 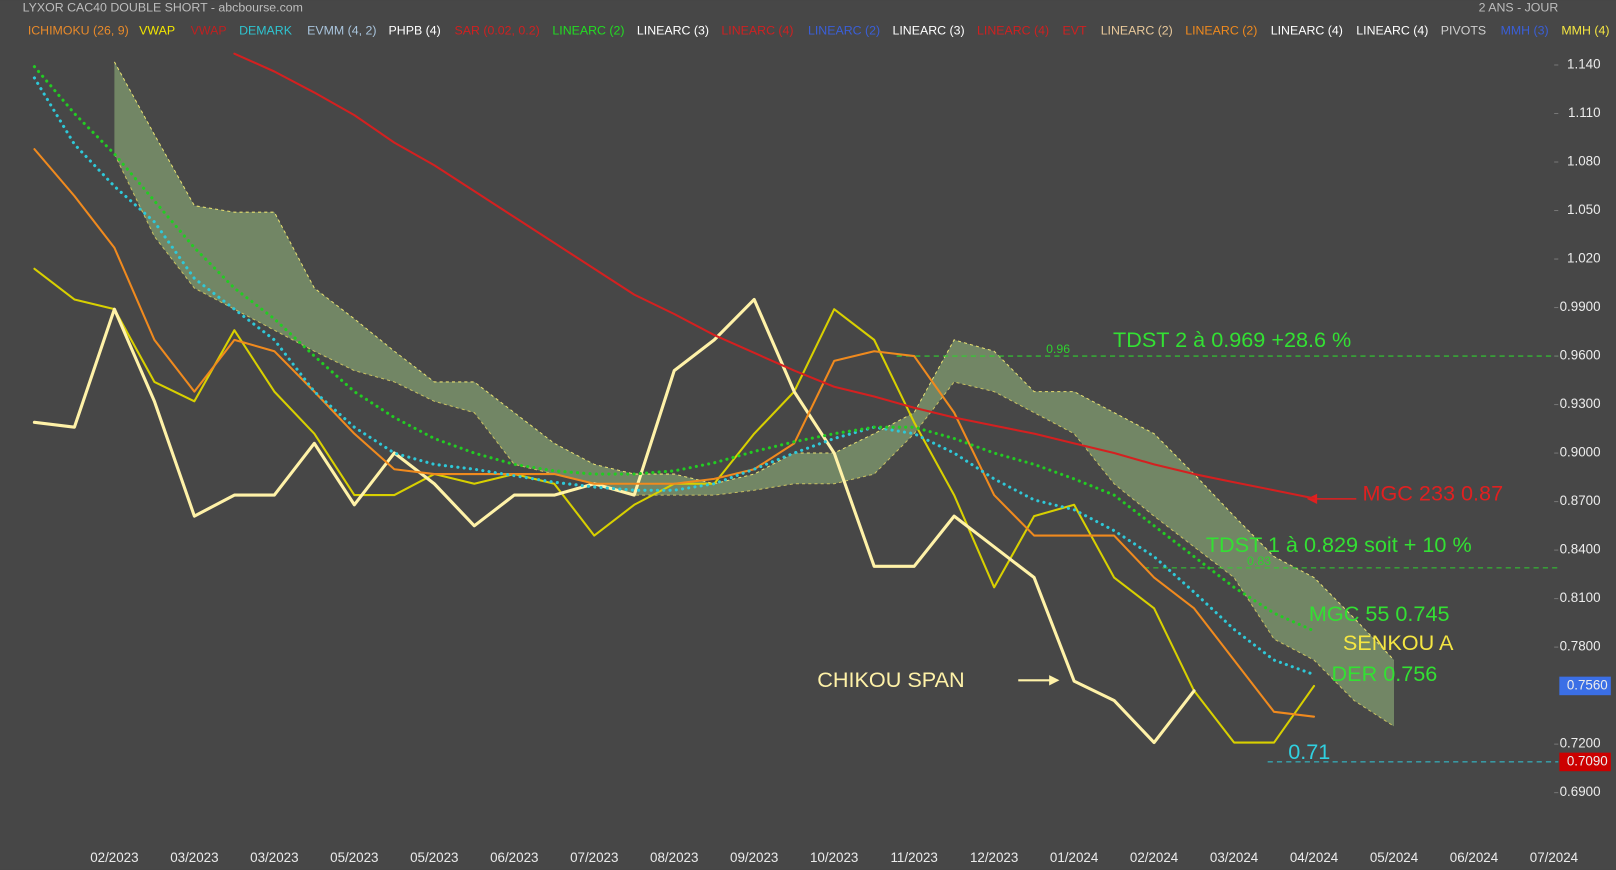 What do you see at coordinates (1580, 791) in the screenshot?
I see `y-tick-label: 0.6900` at bounding box center [1580, 791].